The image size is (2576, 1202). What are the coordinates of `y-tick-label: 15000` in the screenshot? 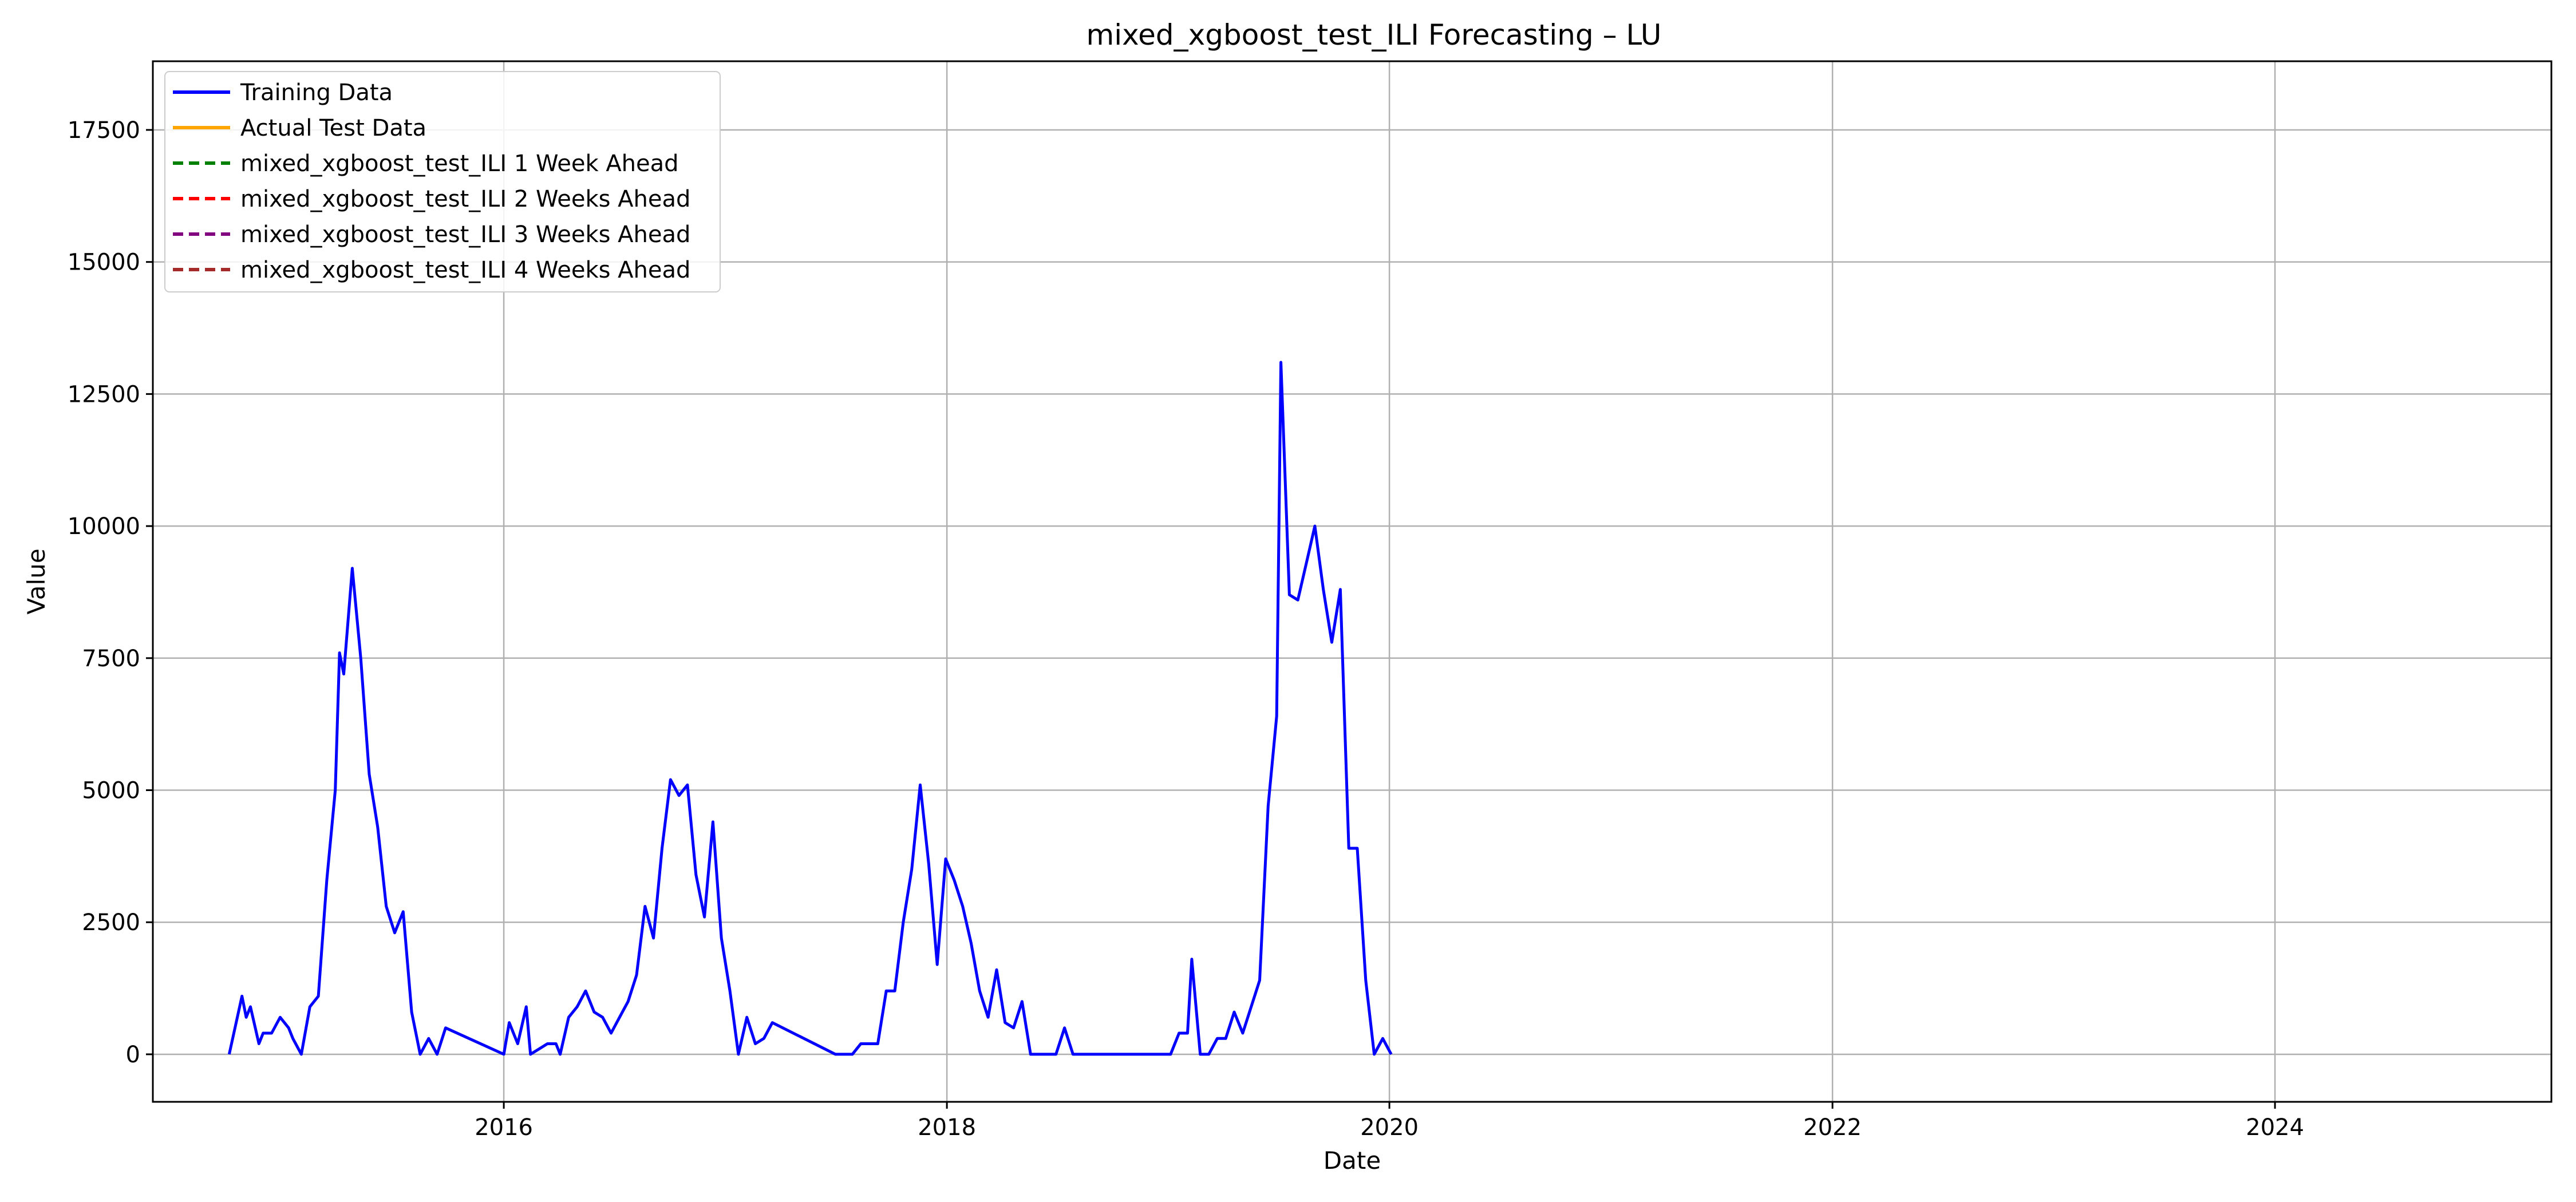 It's located at (104, 263).